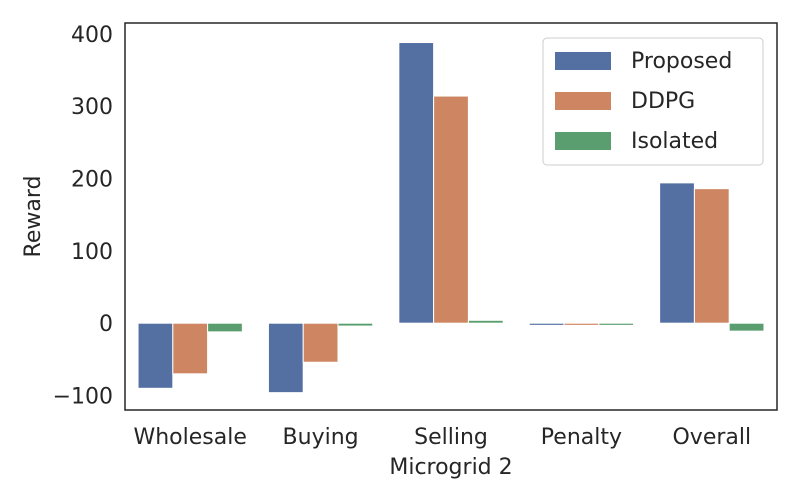 This screenshot has height=500, width=800. I want to click on bar-proposed-wholesale, so click(155, 355).